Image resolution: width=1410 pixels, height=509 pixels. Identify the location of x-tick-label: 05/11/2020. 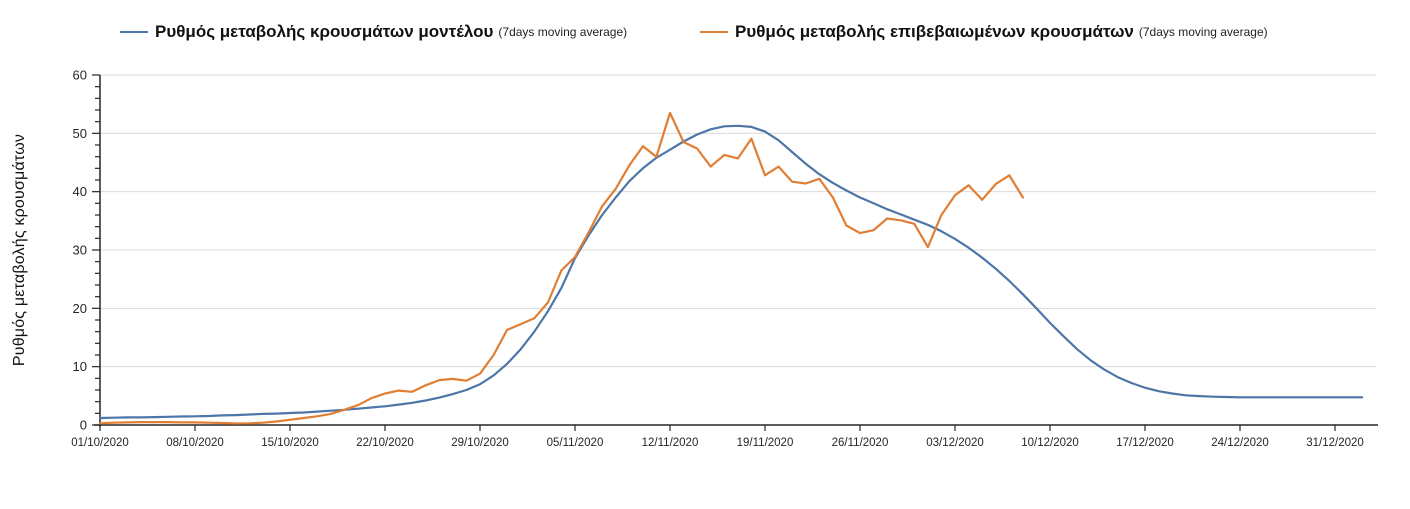
(575, 443).